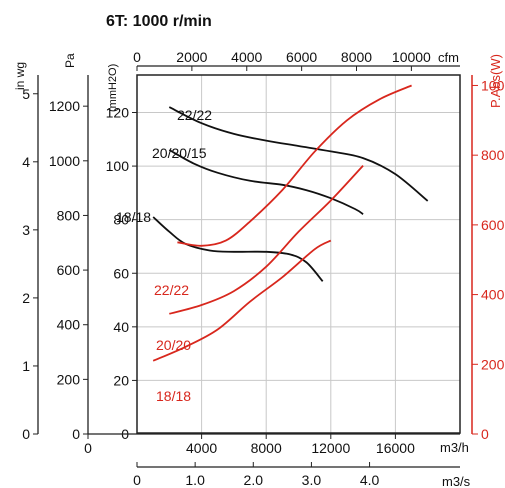  What do you see at coordinates (159, 21) in the screenshot?
I see `chart-title: 6T: 1000 r/min` at bounding box center [159, 21].